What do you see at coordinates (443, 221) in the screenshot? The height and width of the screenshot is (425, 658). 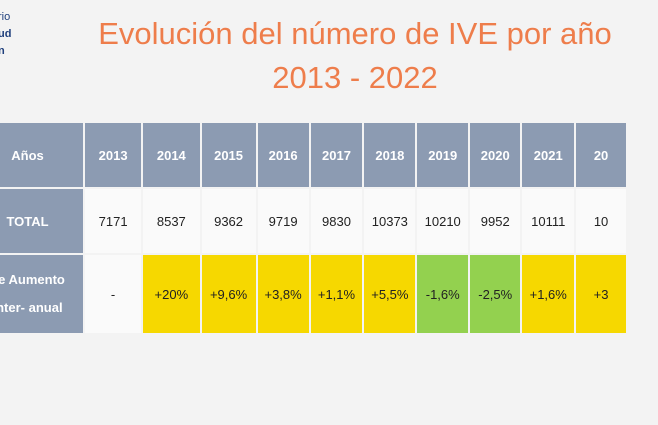 I see `cell: 10210` at bounding box center [443, 221].